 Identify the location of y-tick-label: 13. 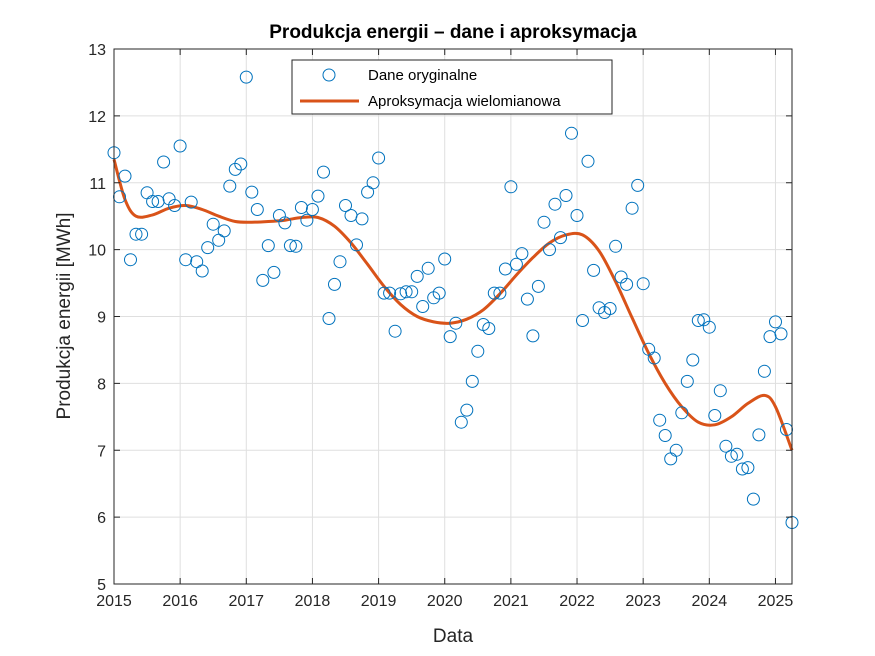
(97, 50).